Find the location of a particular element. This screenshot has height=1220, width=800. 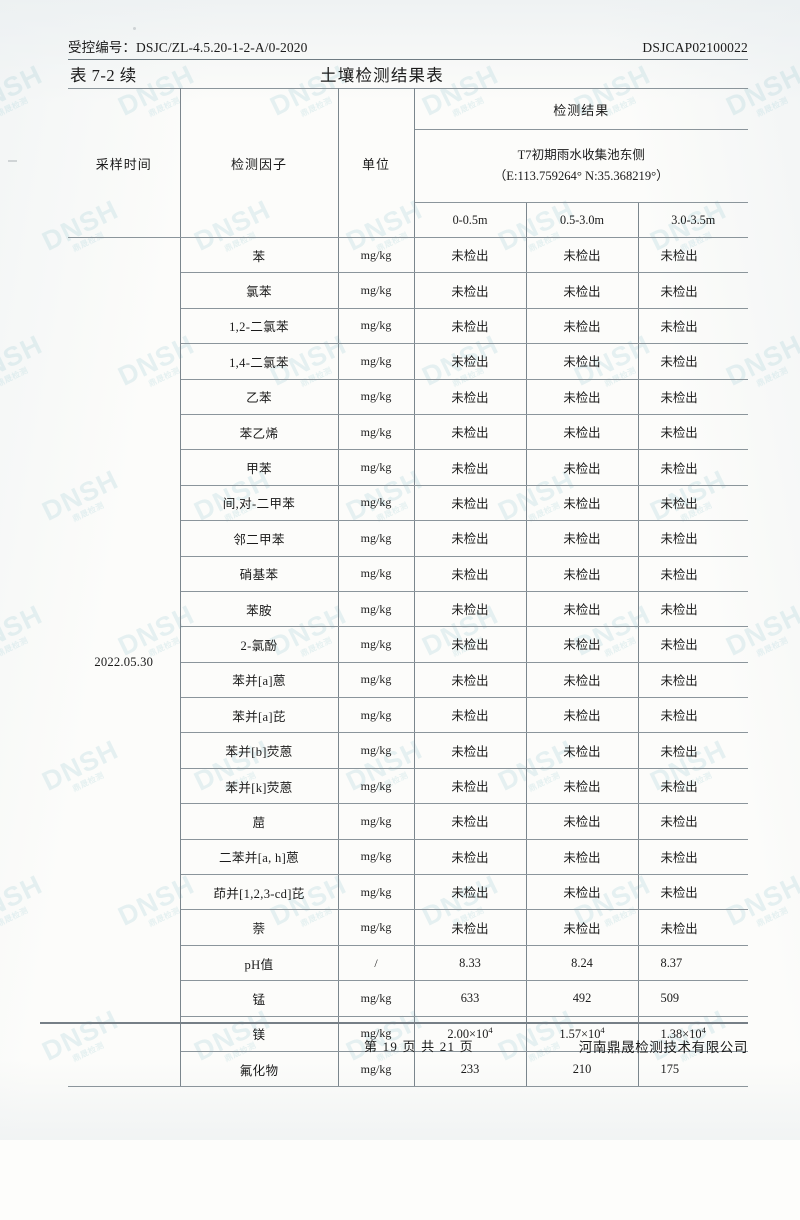

table-row: 邻二甲苯 mg/kg 未检出 未检出 未检出 is located at coordinates (408, 538).